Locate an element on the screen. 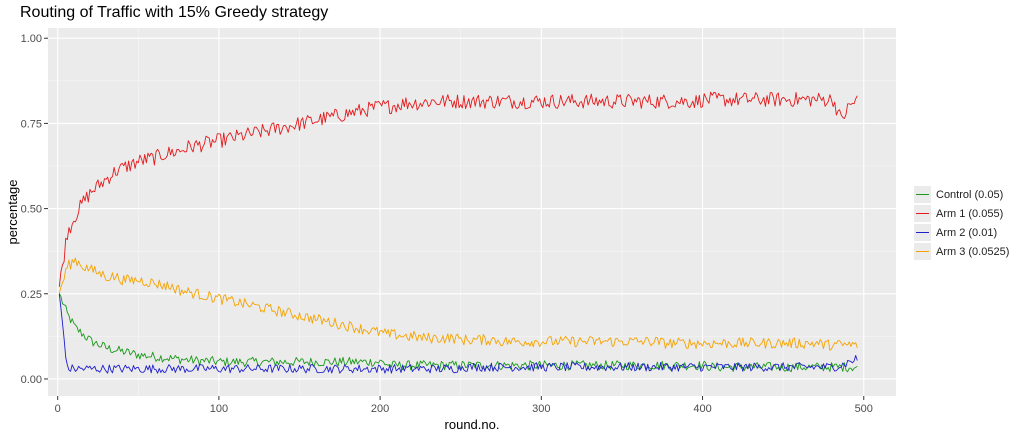 The width and height of the screenshot is (1022, 437). legend-label-control: Control (0.05) is located at coordinates (970, 194).